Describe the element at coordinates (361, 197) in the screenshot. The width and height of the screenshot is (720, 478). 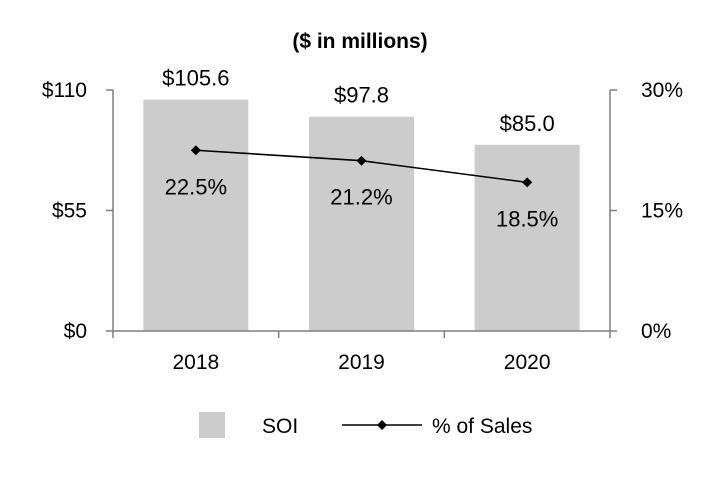
I see `line-value-label: 21.2%` at that location.